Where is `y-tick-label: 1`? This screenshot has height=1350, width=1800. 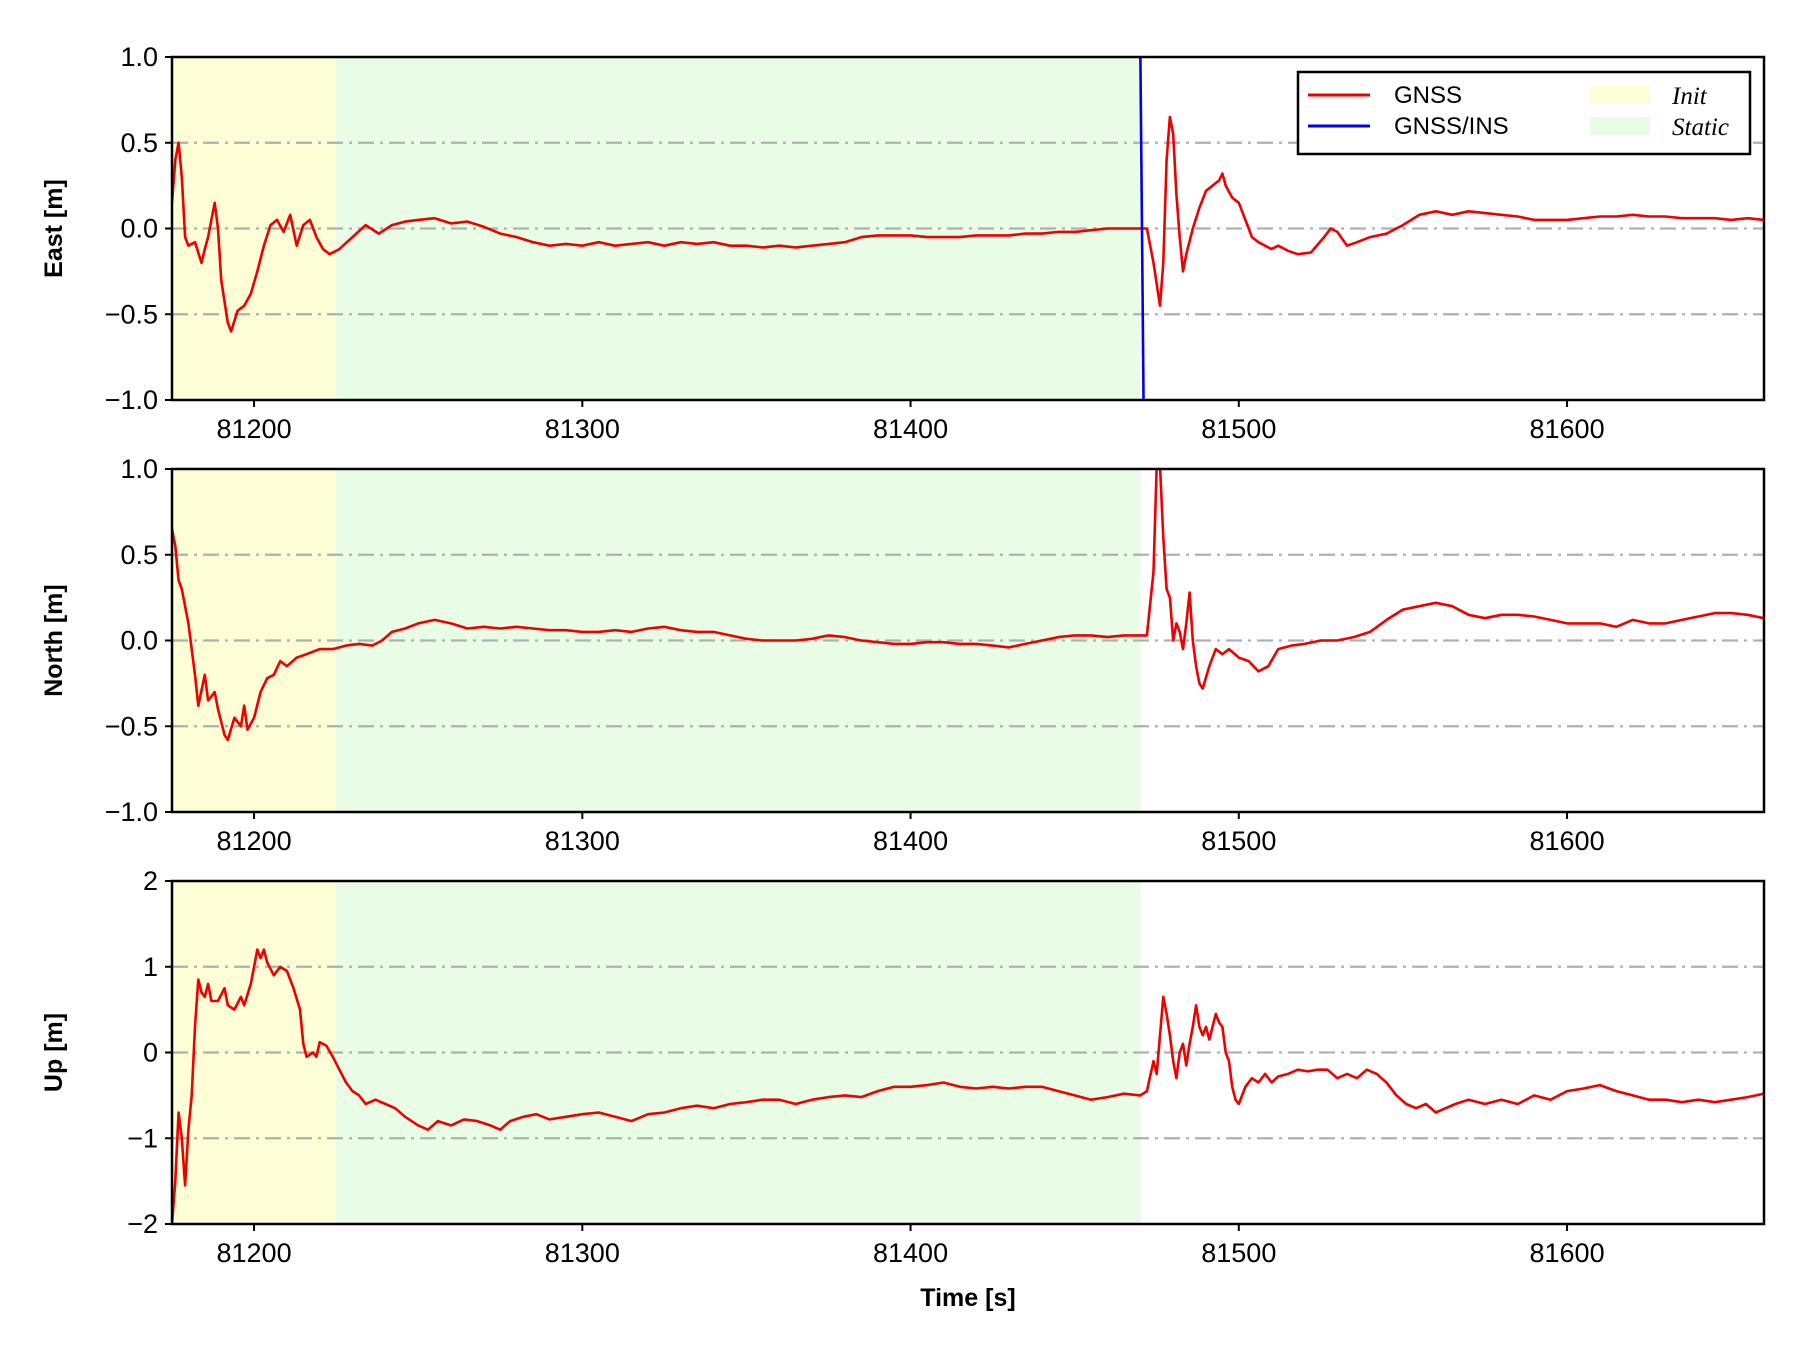 y-tick-label: 1 is located at coordinates (150, 967).